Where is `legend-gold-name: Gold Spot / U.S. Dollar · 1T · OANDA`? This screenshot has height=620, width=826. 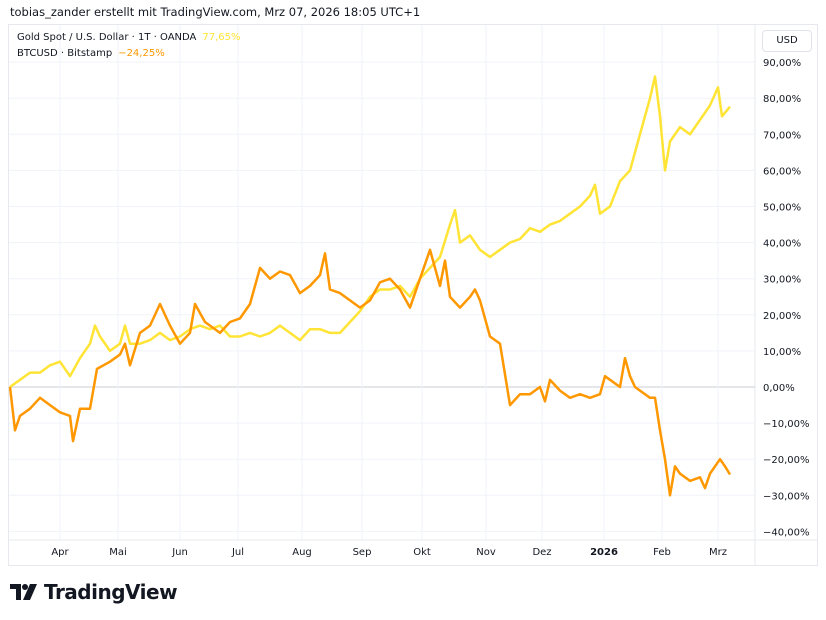 legend-gold-name: Gold Spot / U.S. Dollar · 1T · OANDA is located at coordinates (107, 37).